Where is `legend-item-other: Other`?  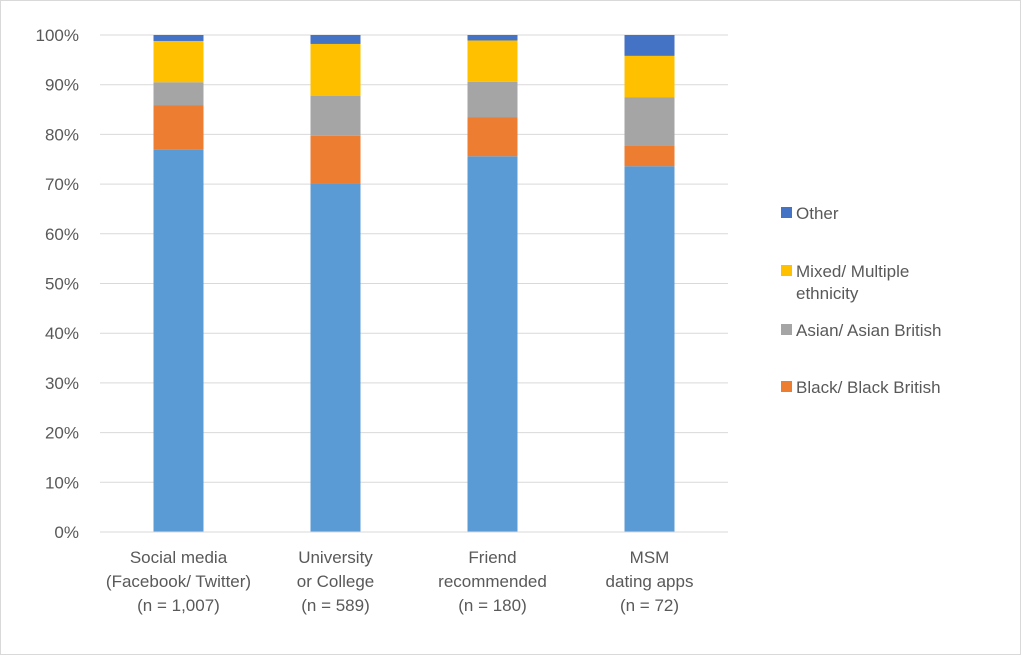 legend-item-other: Other is located at coordinates (810, 213).